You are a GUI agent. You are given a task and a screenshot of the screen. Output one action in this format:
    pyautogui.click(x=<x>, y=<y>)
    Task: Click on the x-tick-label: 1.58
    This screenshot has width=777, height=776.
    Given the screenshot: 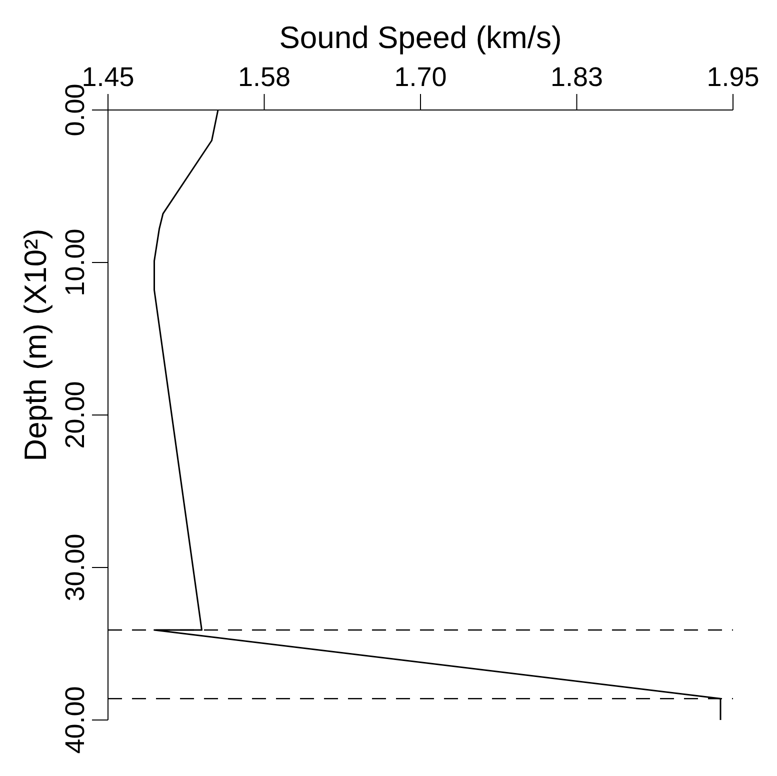 What is the action you would take?
    pyautogui.click(x=264, y=77)
    